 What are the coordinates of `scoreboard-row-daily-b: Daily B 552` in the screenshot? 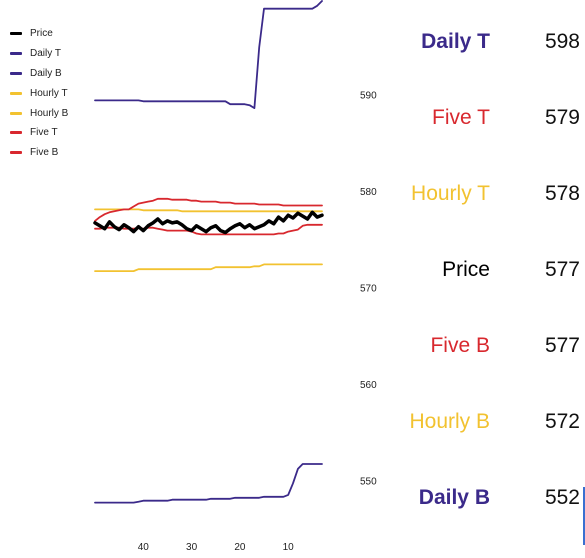 It's located at (477, 498).